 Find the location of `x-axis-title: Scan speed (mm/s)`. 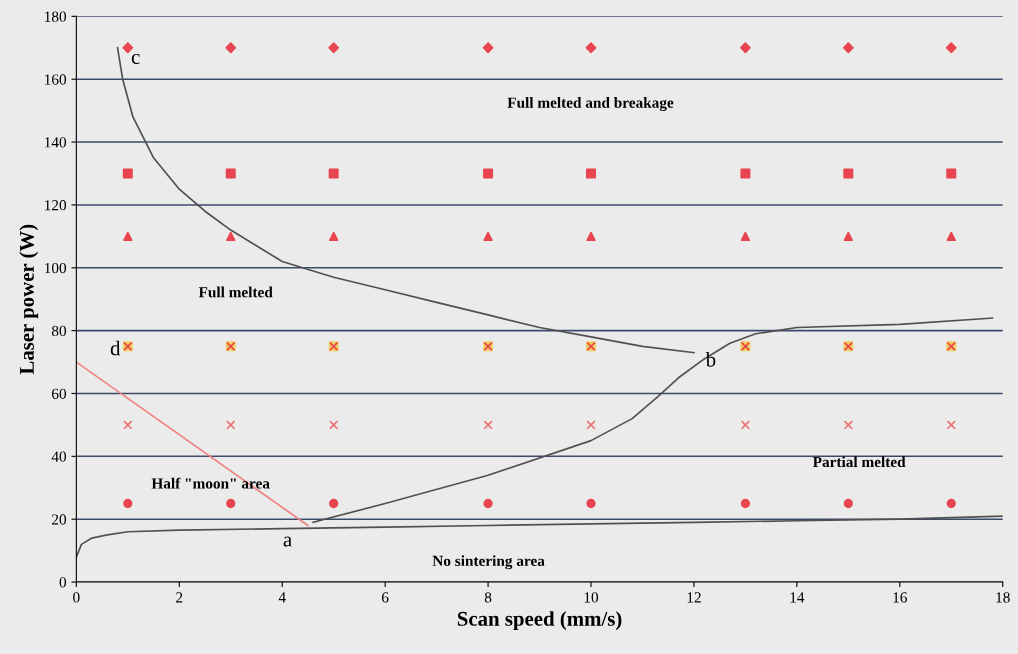

x-axis-title: Scan speed (mm/s) is located at coordinates (539, 621).